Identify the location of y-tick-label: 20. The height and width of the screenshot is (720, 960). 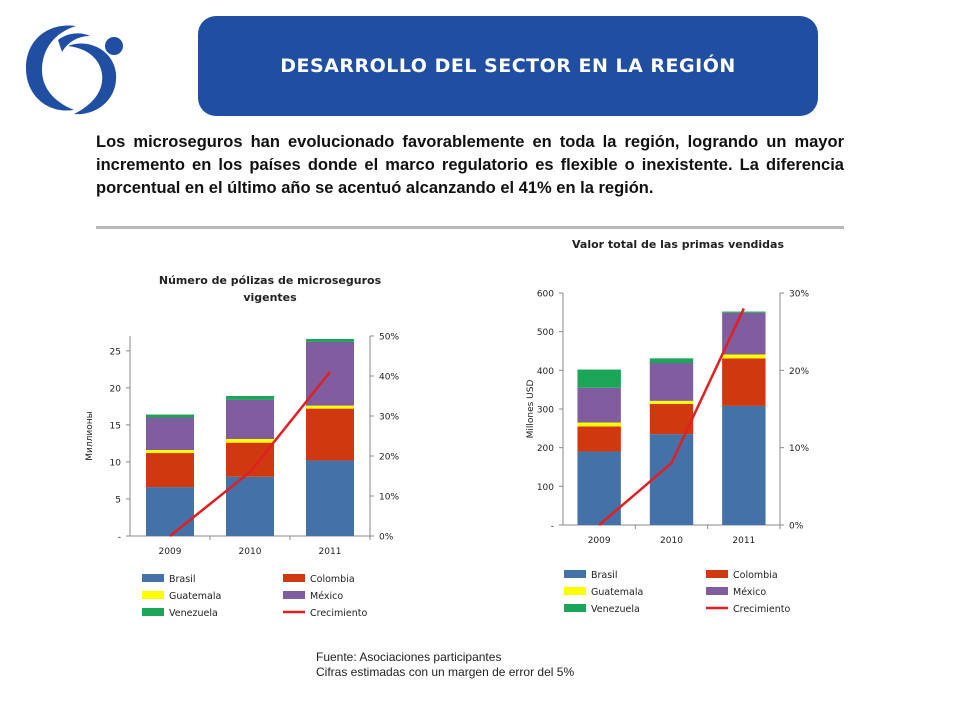
(116, 389).